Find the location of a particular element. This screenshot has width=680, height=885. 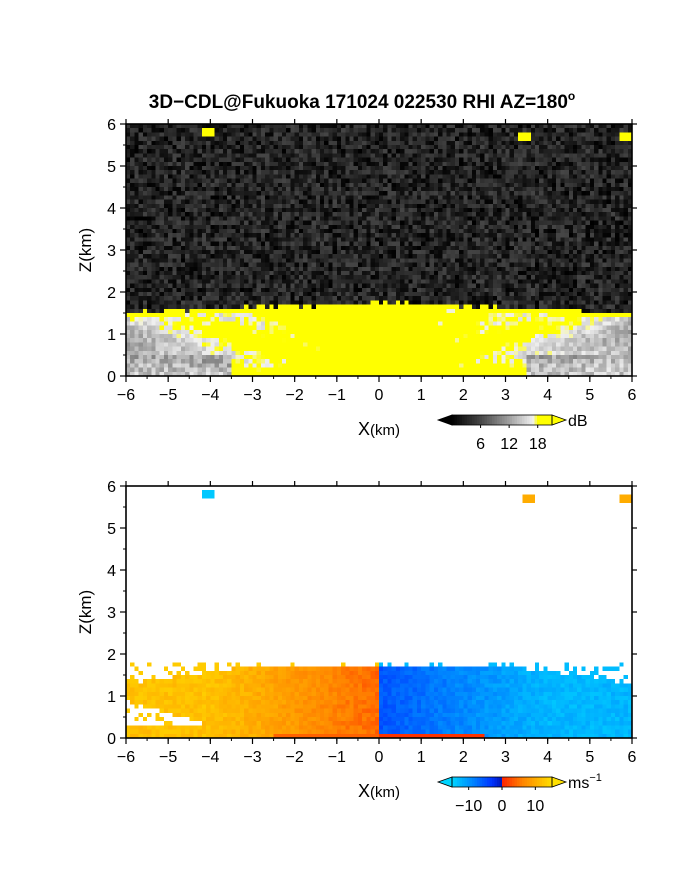

x-tick-label: −4 is located at coordinates (210, 757).